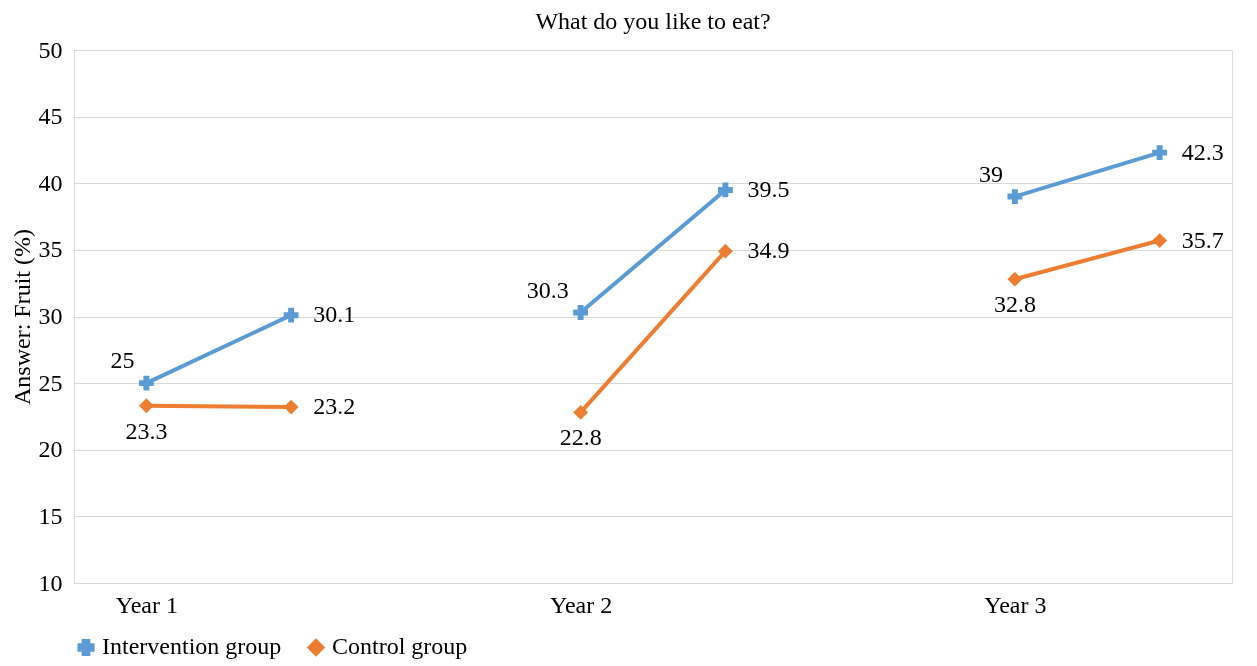 The image size is (1257, 666). Describe the element at coordinates (50, 49) in the screenshot. I see `y-tick-label: 50` at that location.